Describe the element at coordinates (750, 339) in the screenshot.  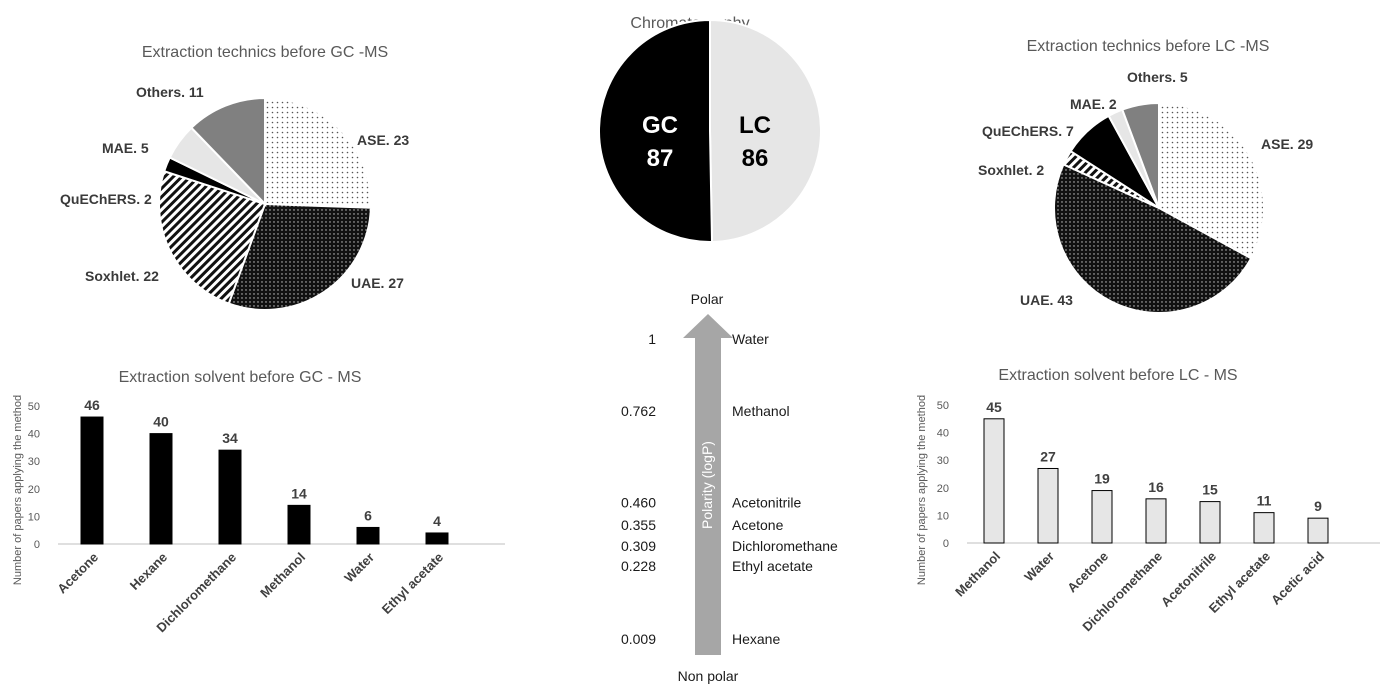
I see `polarity-solvent: Water` at that location.